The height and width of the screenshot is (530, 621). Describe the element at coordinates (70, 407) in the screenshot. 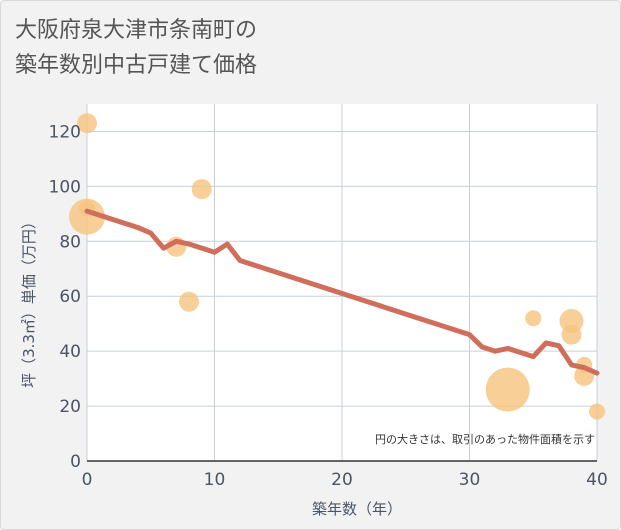

I see `y-tick-label: 20` at that location.